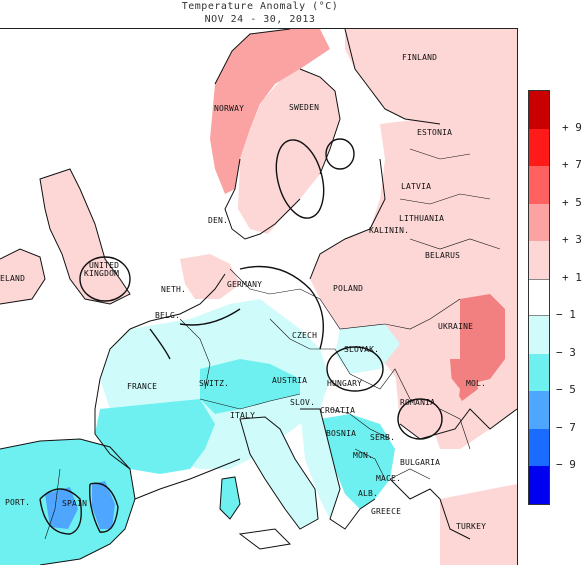 Image resolution: width=584 pixels, height=565 pixels. I want to click on map-date-range: NOV 24 - 30, 2013, so click(260, 19).